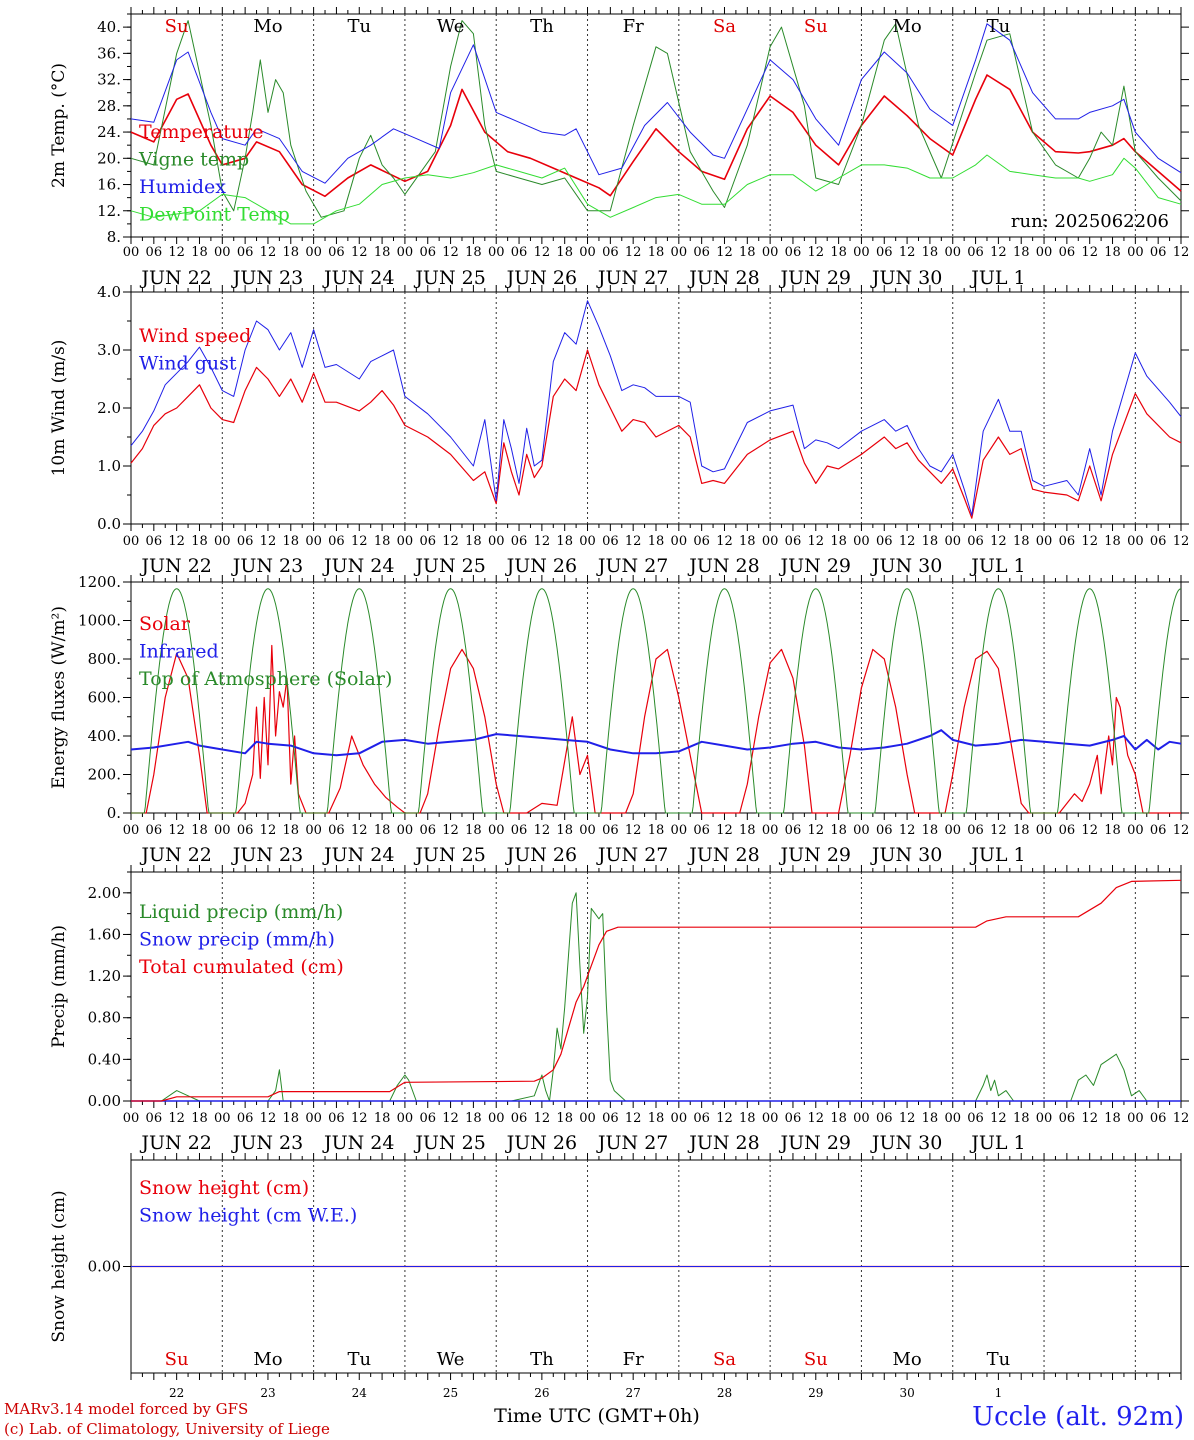  I want to click on day-number-label: 26, so click(541, 1393).